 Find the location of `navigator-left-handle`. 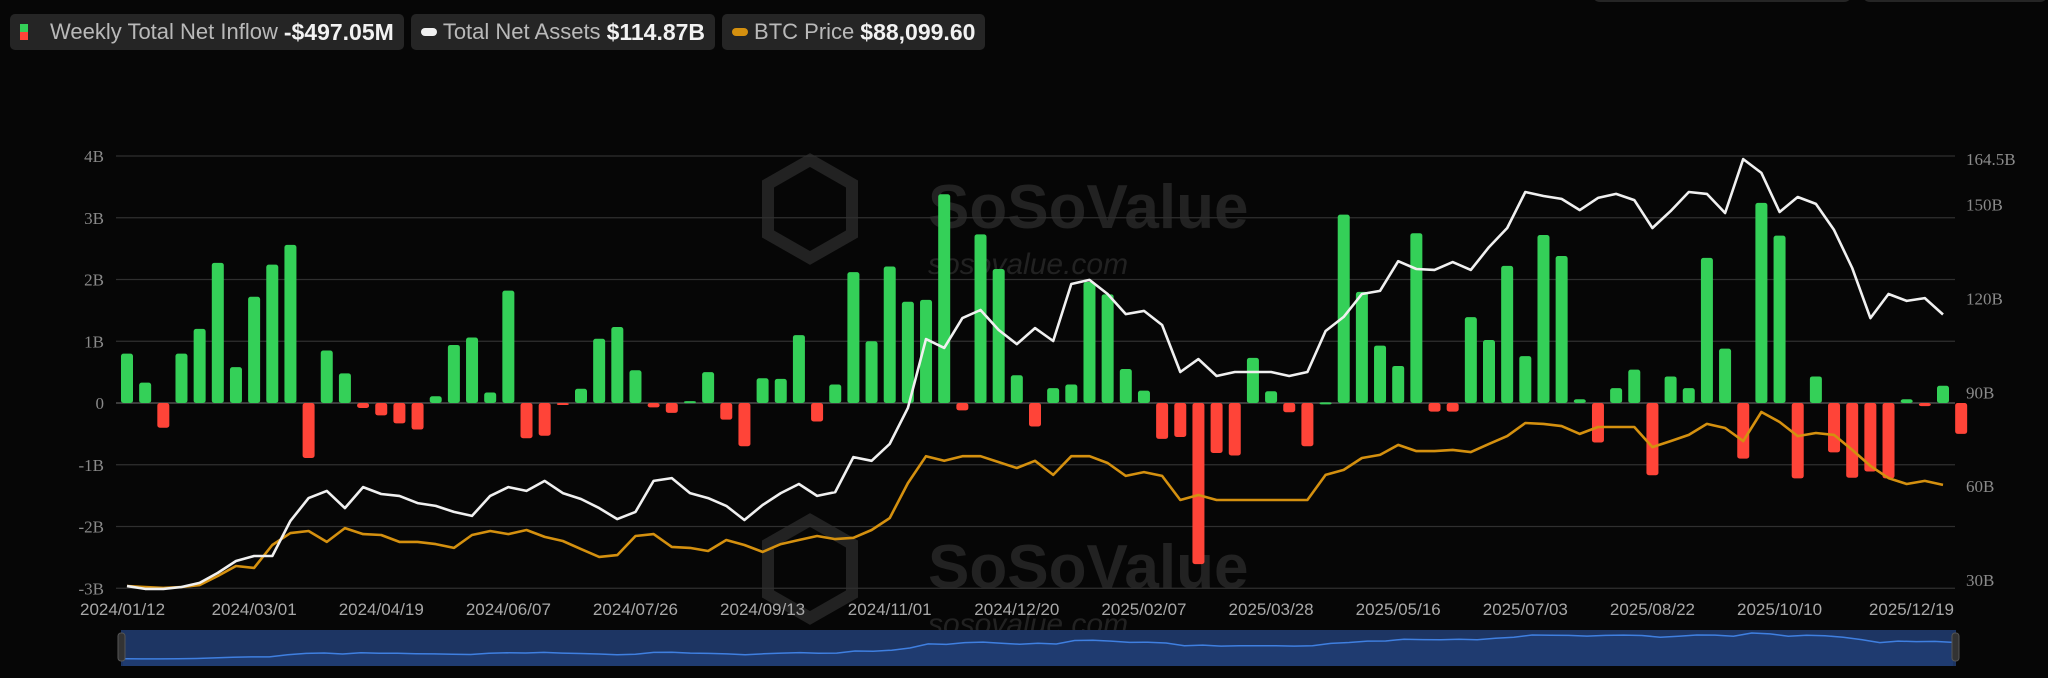

navigator-left-handle is located at coordinates (121, 647).